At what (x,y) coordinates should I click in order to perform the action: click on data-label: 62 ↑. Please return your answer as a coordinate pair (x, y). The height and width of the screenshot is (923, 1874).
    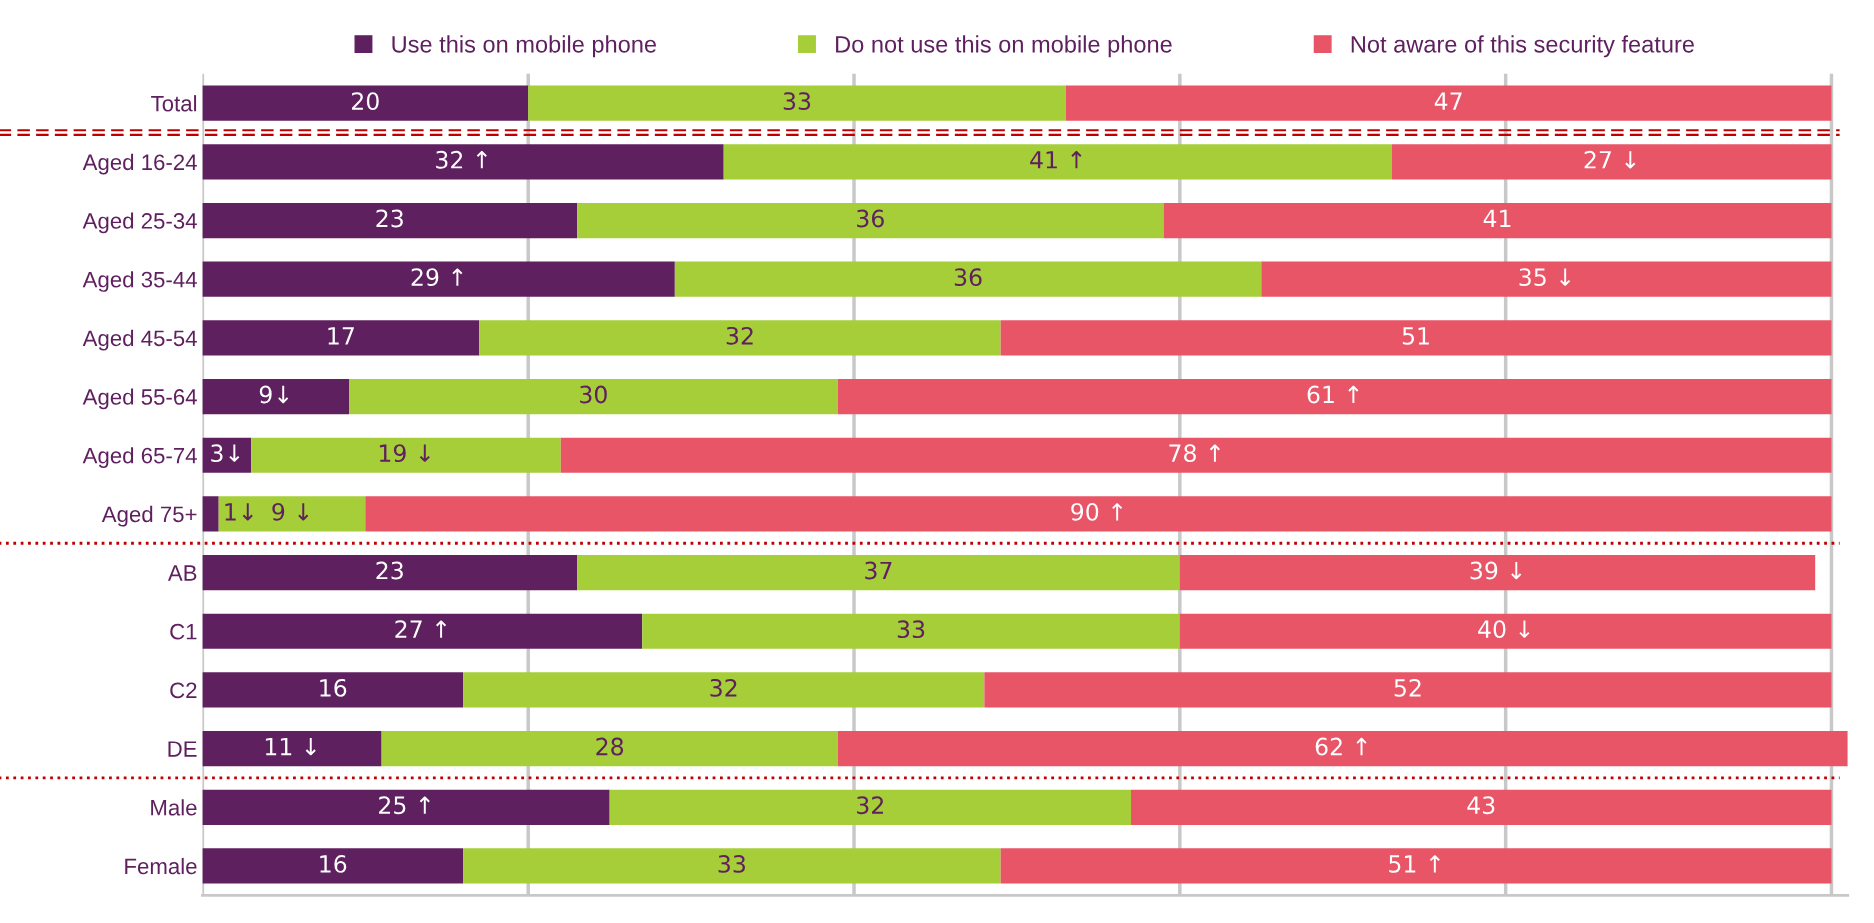
    Looking at the image, I should click on (1341, 746).